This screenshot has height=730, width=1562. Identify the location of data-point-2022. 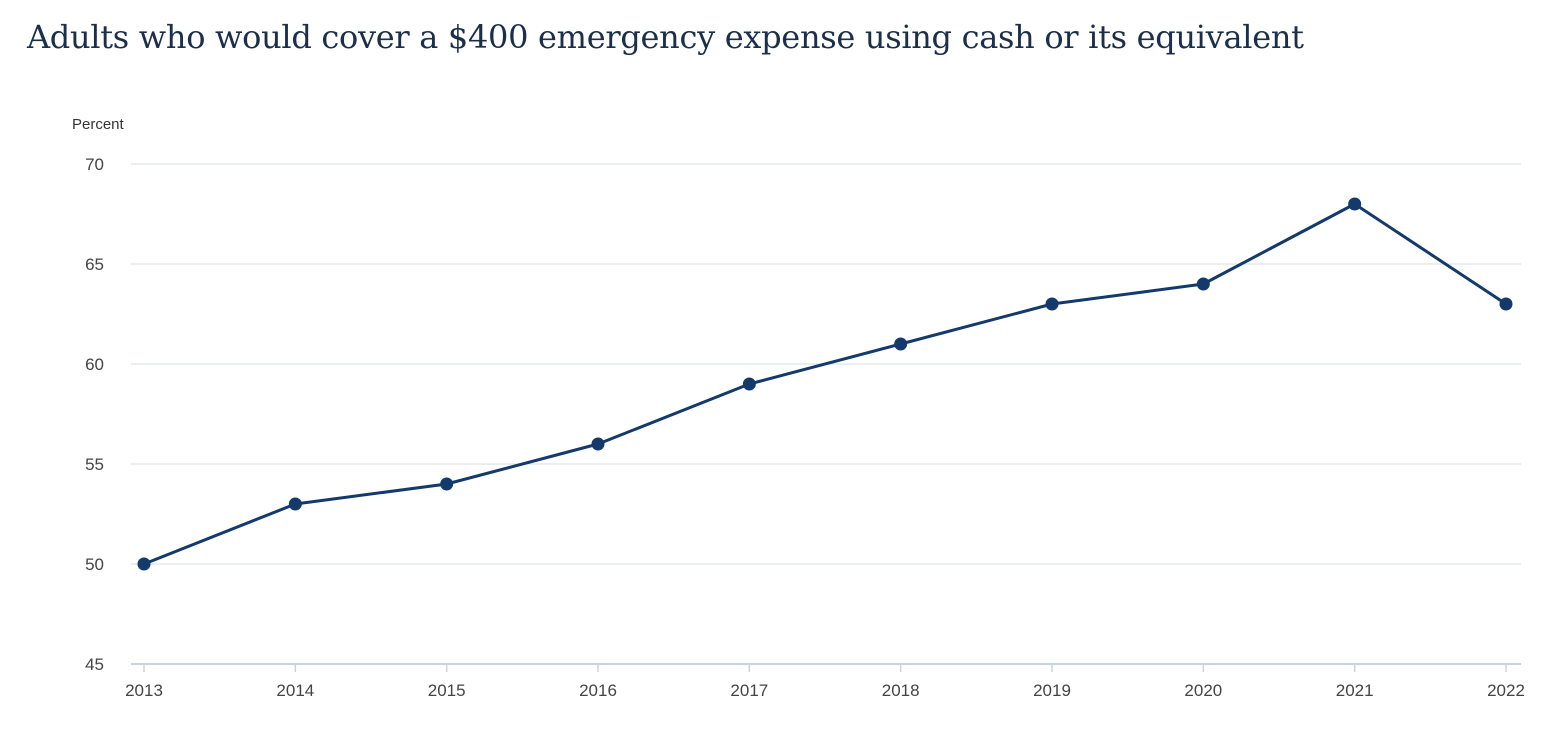
(1506, 304).